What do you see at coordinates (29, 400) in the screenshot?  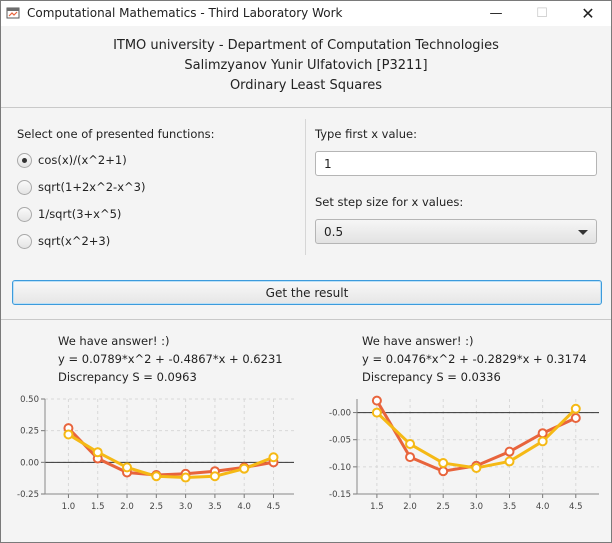 I see `y-tick-label: 0.50` at bounding box center [29, 400].